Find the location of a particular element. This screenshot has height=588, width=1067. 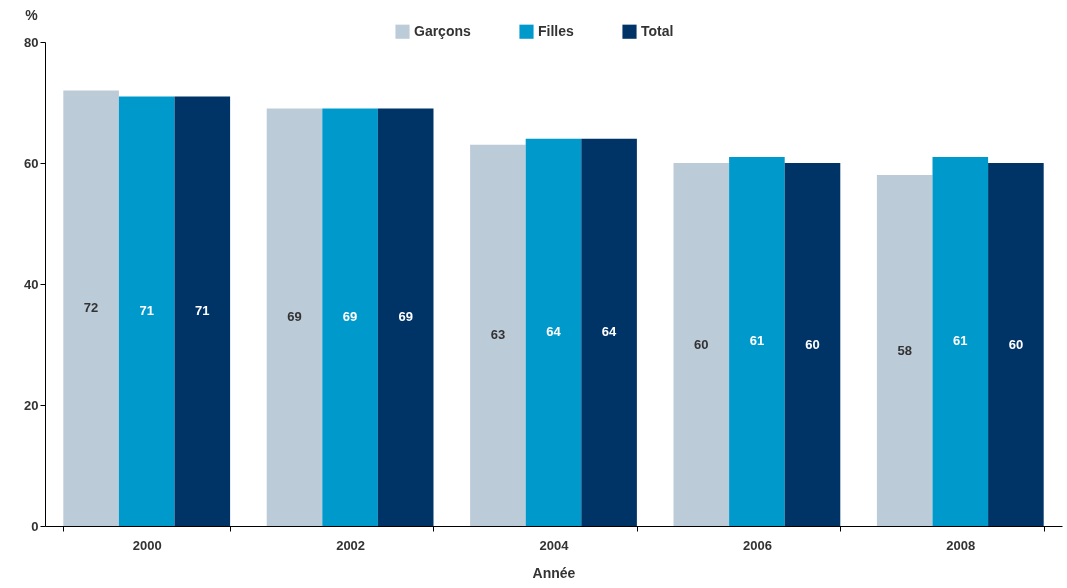

data-label: 72 is located at coordinates (91, 308).